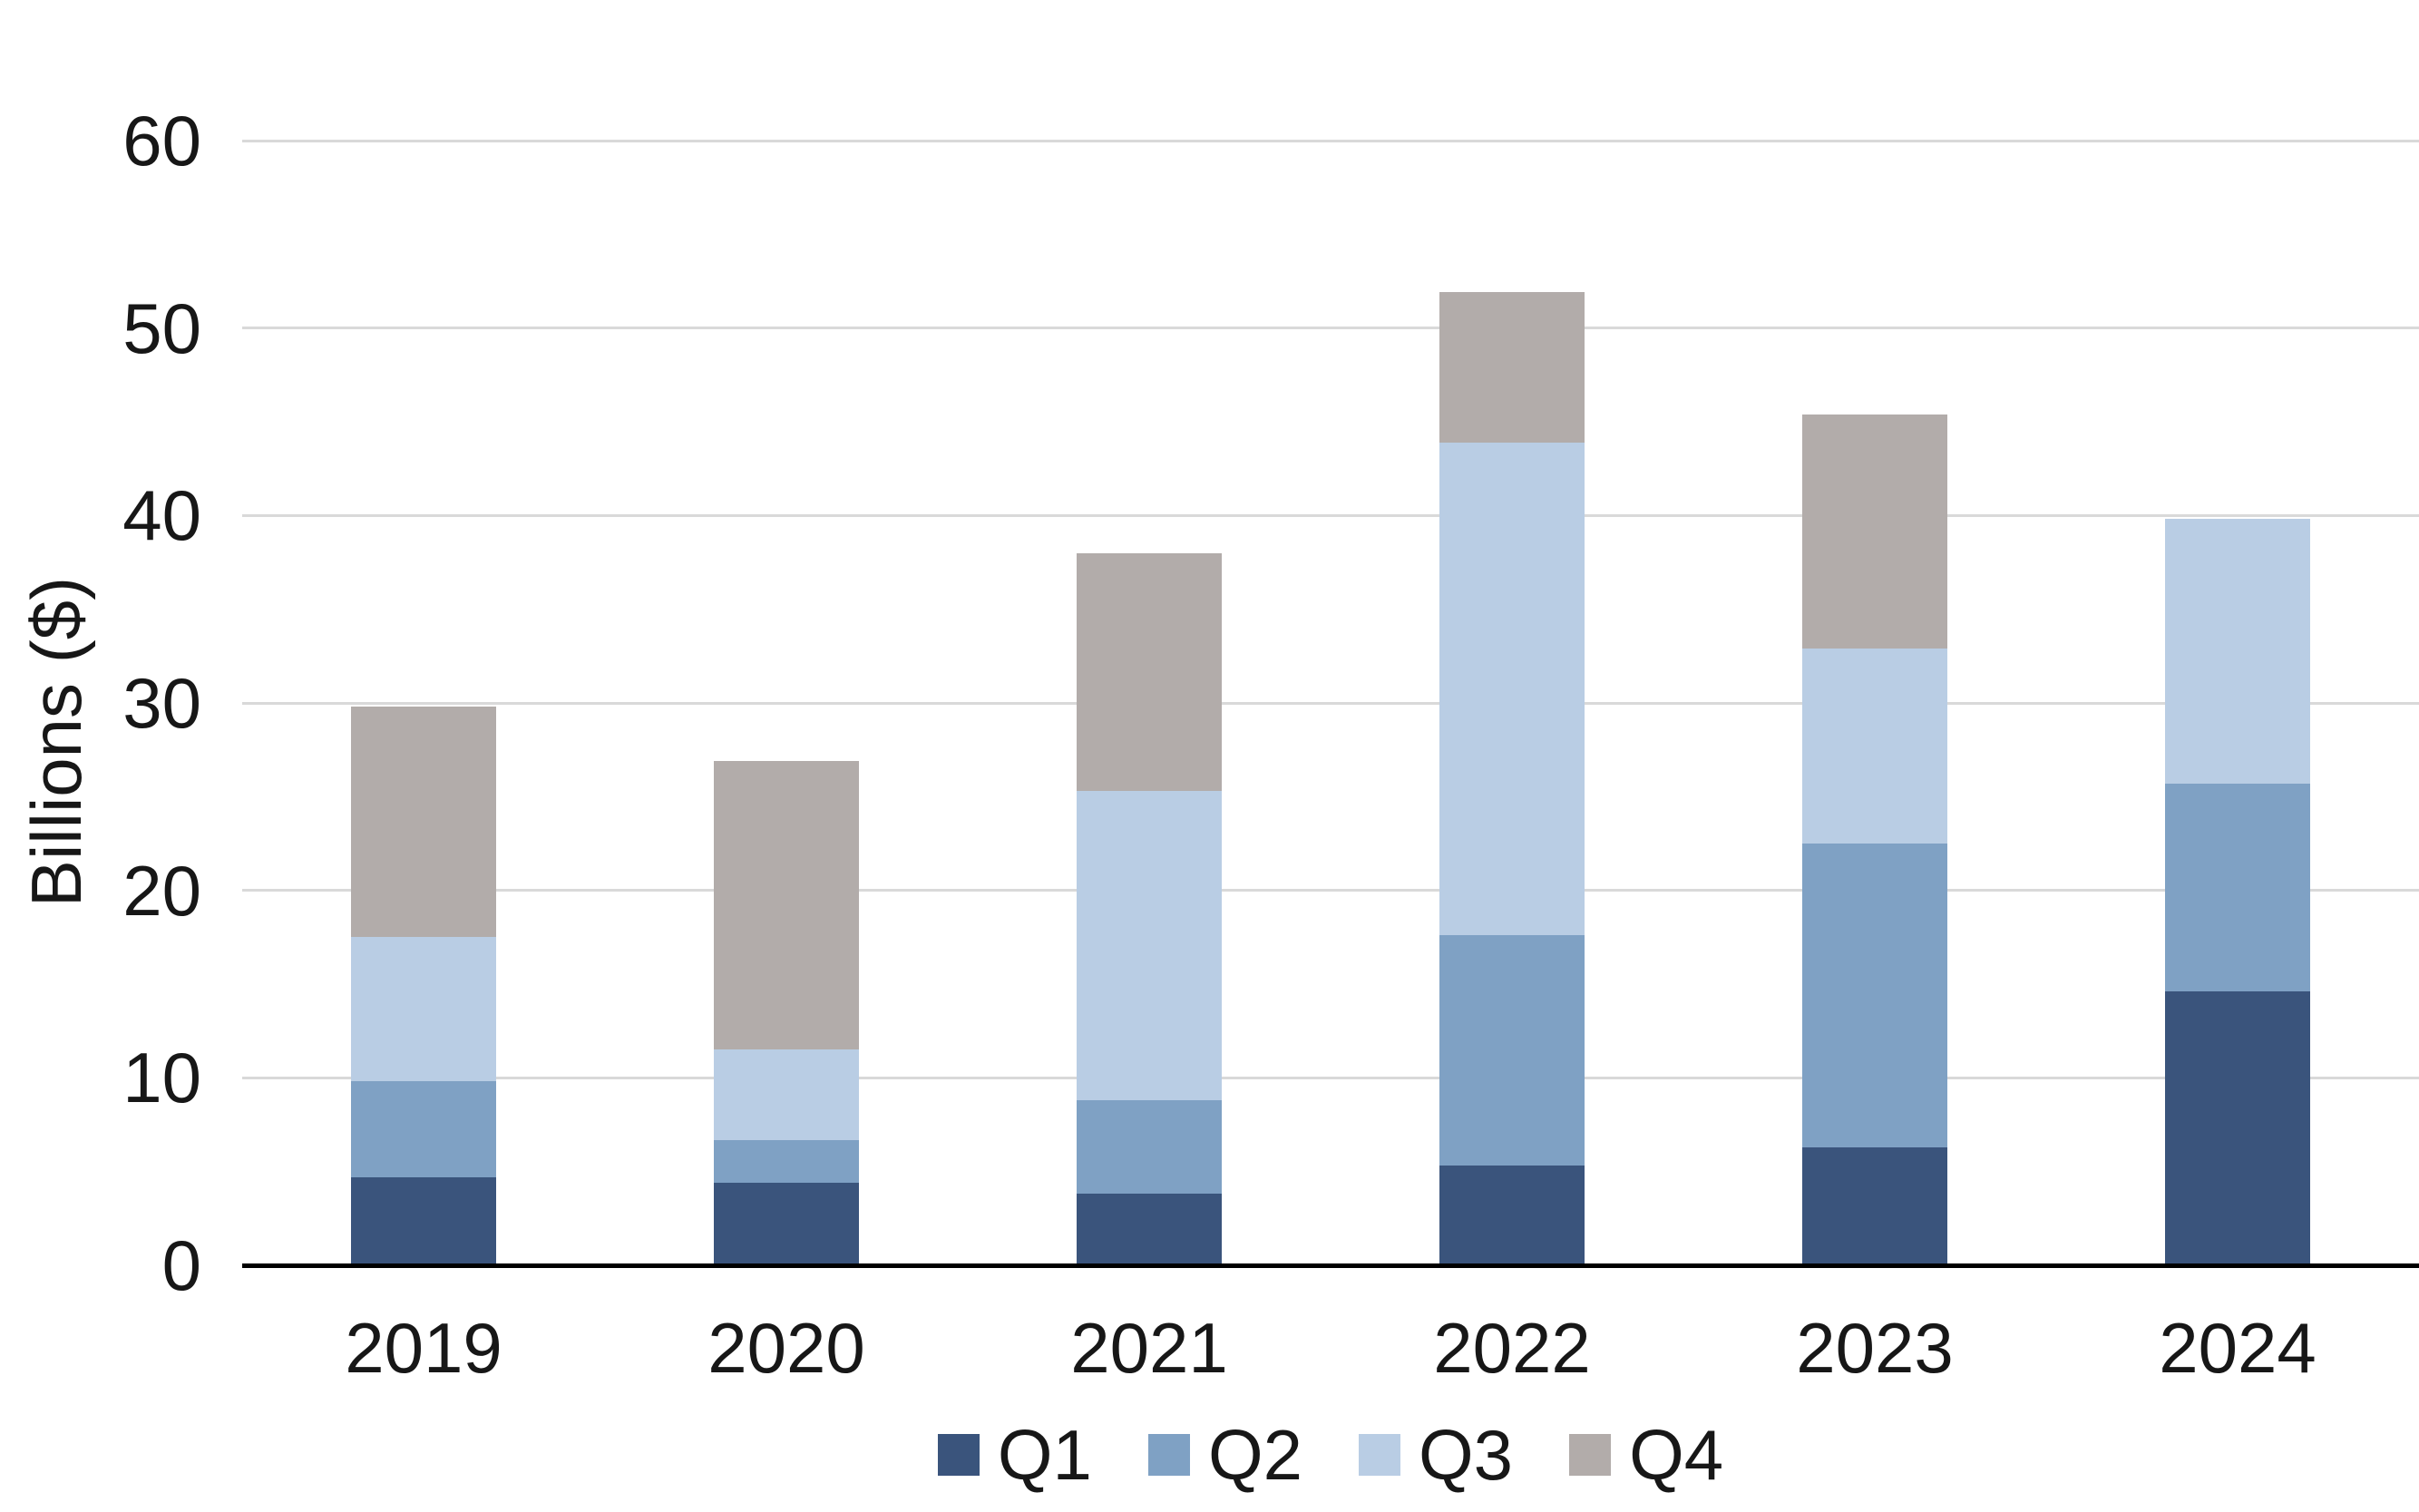 Image resolution: width=2419 pixels, height=1512 pixels. Describe the element at coordinates (1254, 1455) in the screenshot. I see `legend-label-q2: Q2` at that location.